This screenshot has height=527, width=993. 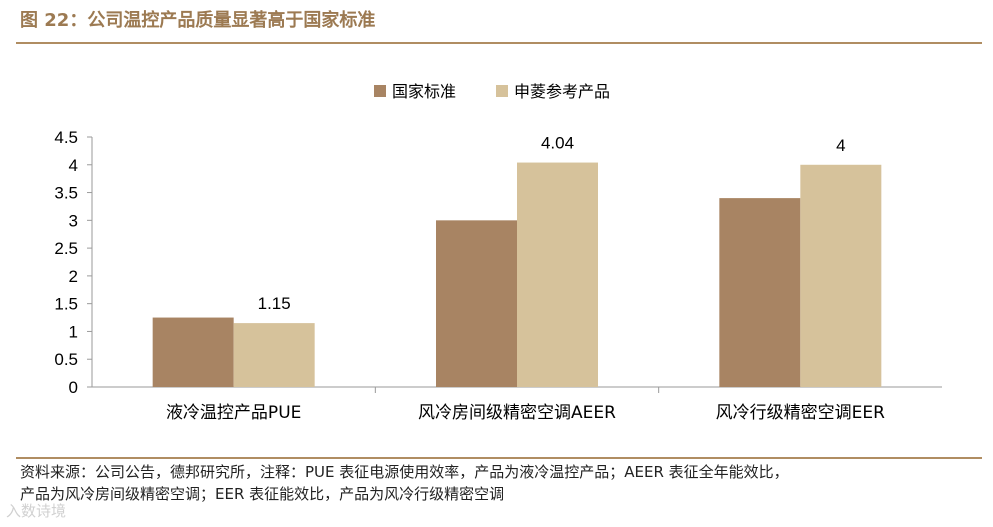 I want to click on data-label: 4.04, so click(x=557, y=143).